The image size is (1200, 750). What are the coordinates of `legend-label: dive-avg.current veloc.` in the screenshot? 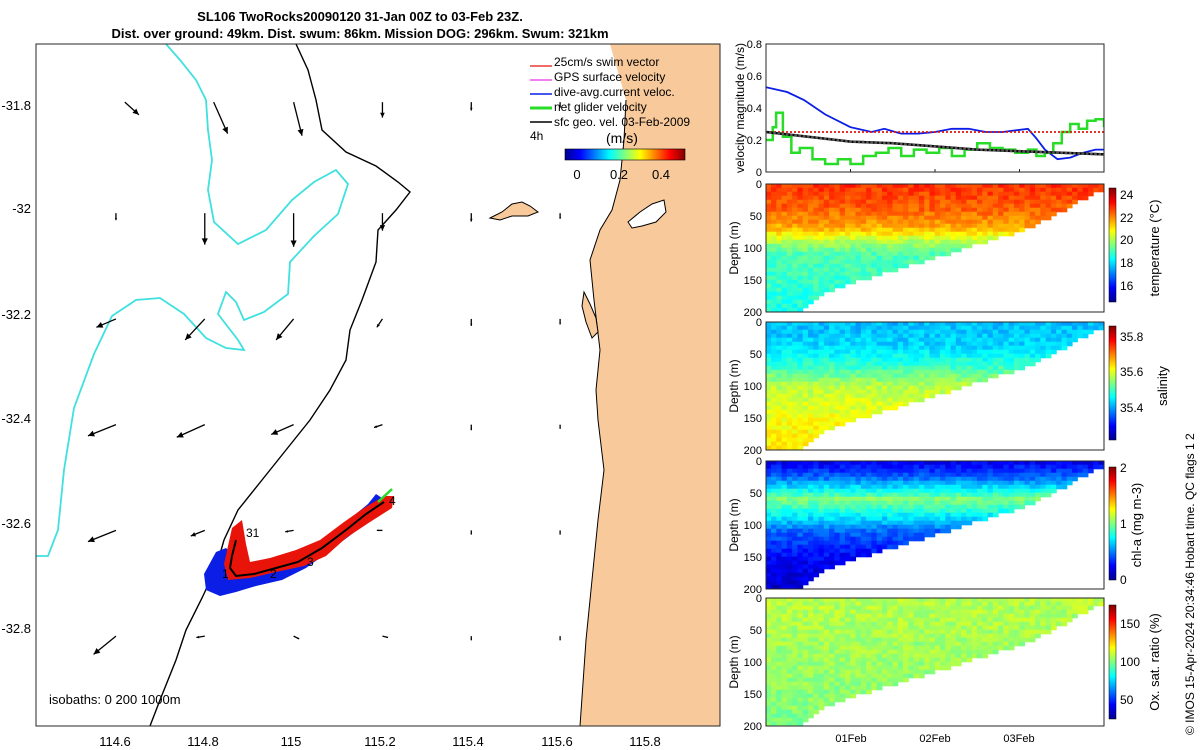 It's located at (614, 92).